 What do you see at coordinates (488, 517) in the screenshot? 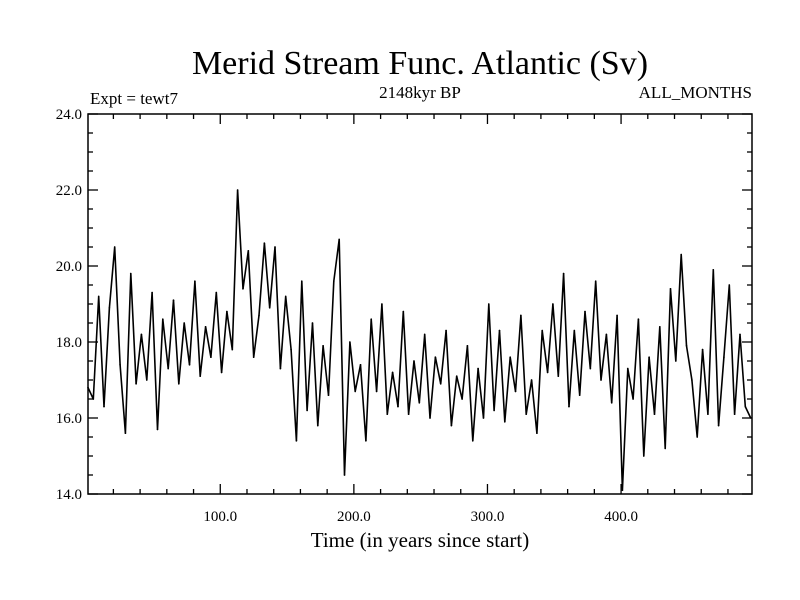
I see `x-tick-label: 300.0` at bounding box center [488, 517].